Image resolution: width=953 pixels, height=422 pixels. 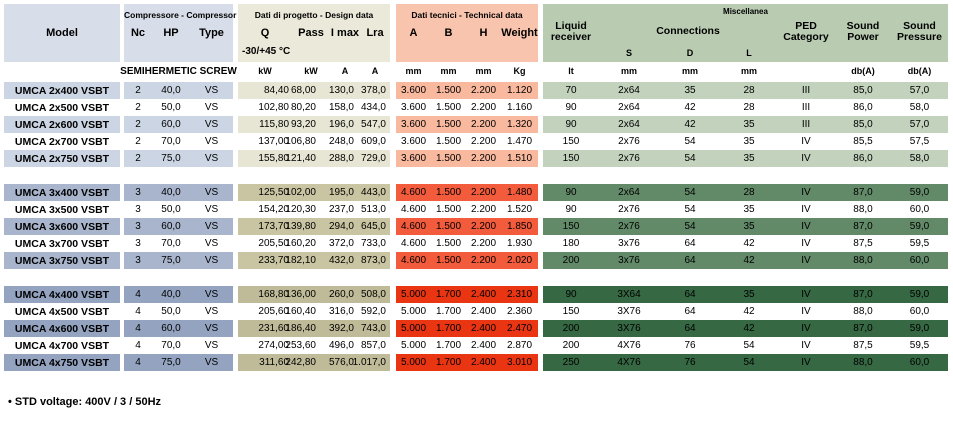 I want to click on nc-cell: 3, so click(x=138, y=226).